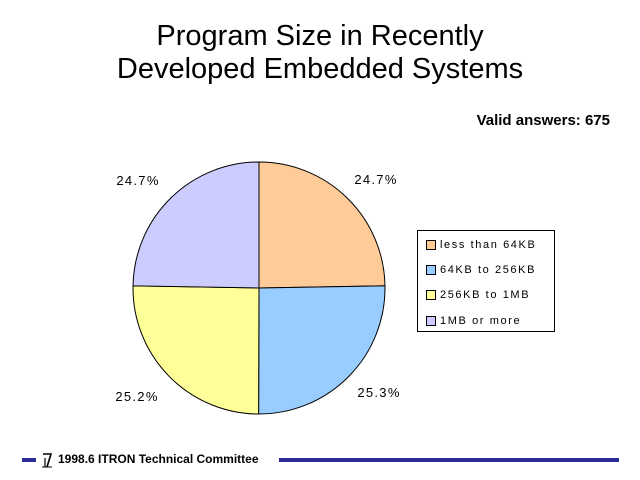 The width and height of the screenshot is (640, 480). Describe the element at coordinates (488, 270) in the screenshot. I see `legend-label: 64KB to 256KB` at that location.